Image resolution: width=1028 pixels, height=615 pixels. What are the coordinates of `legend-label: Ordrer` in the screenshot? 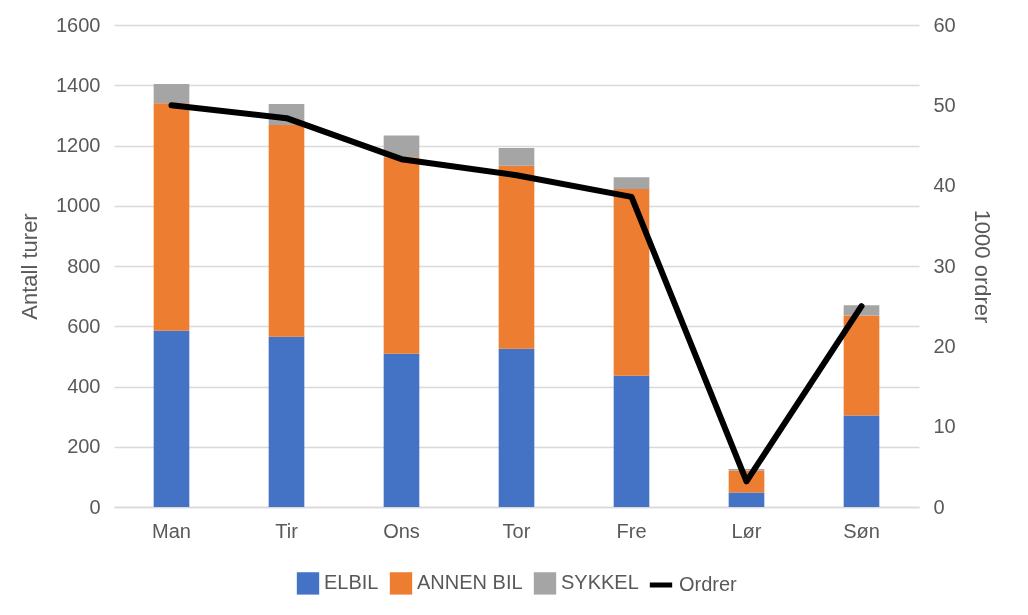 It's located at (708, 584).